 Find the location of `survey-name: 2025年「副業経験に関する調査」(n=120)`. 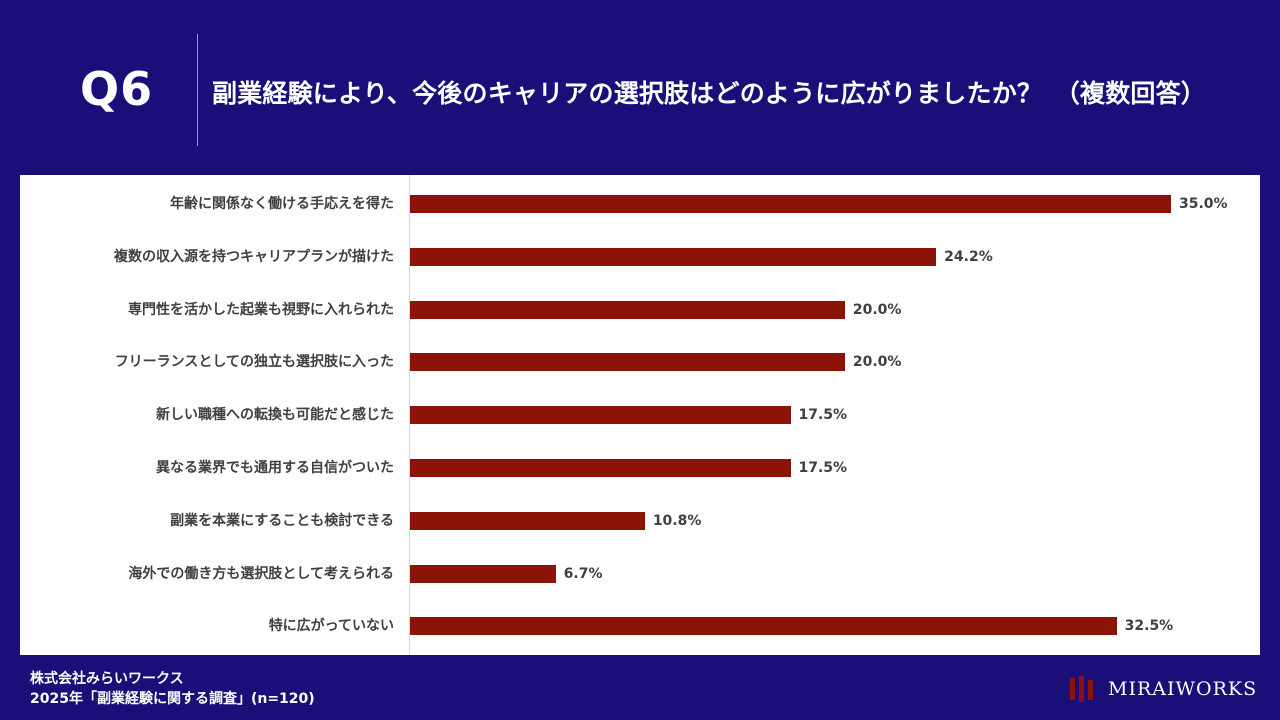

survey-name: 2025年「副業経験に関する調査」(n=120) is located at coordinates (172, 699).